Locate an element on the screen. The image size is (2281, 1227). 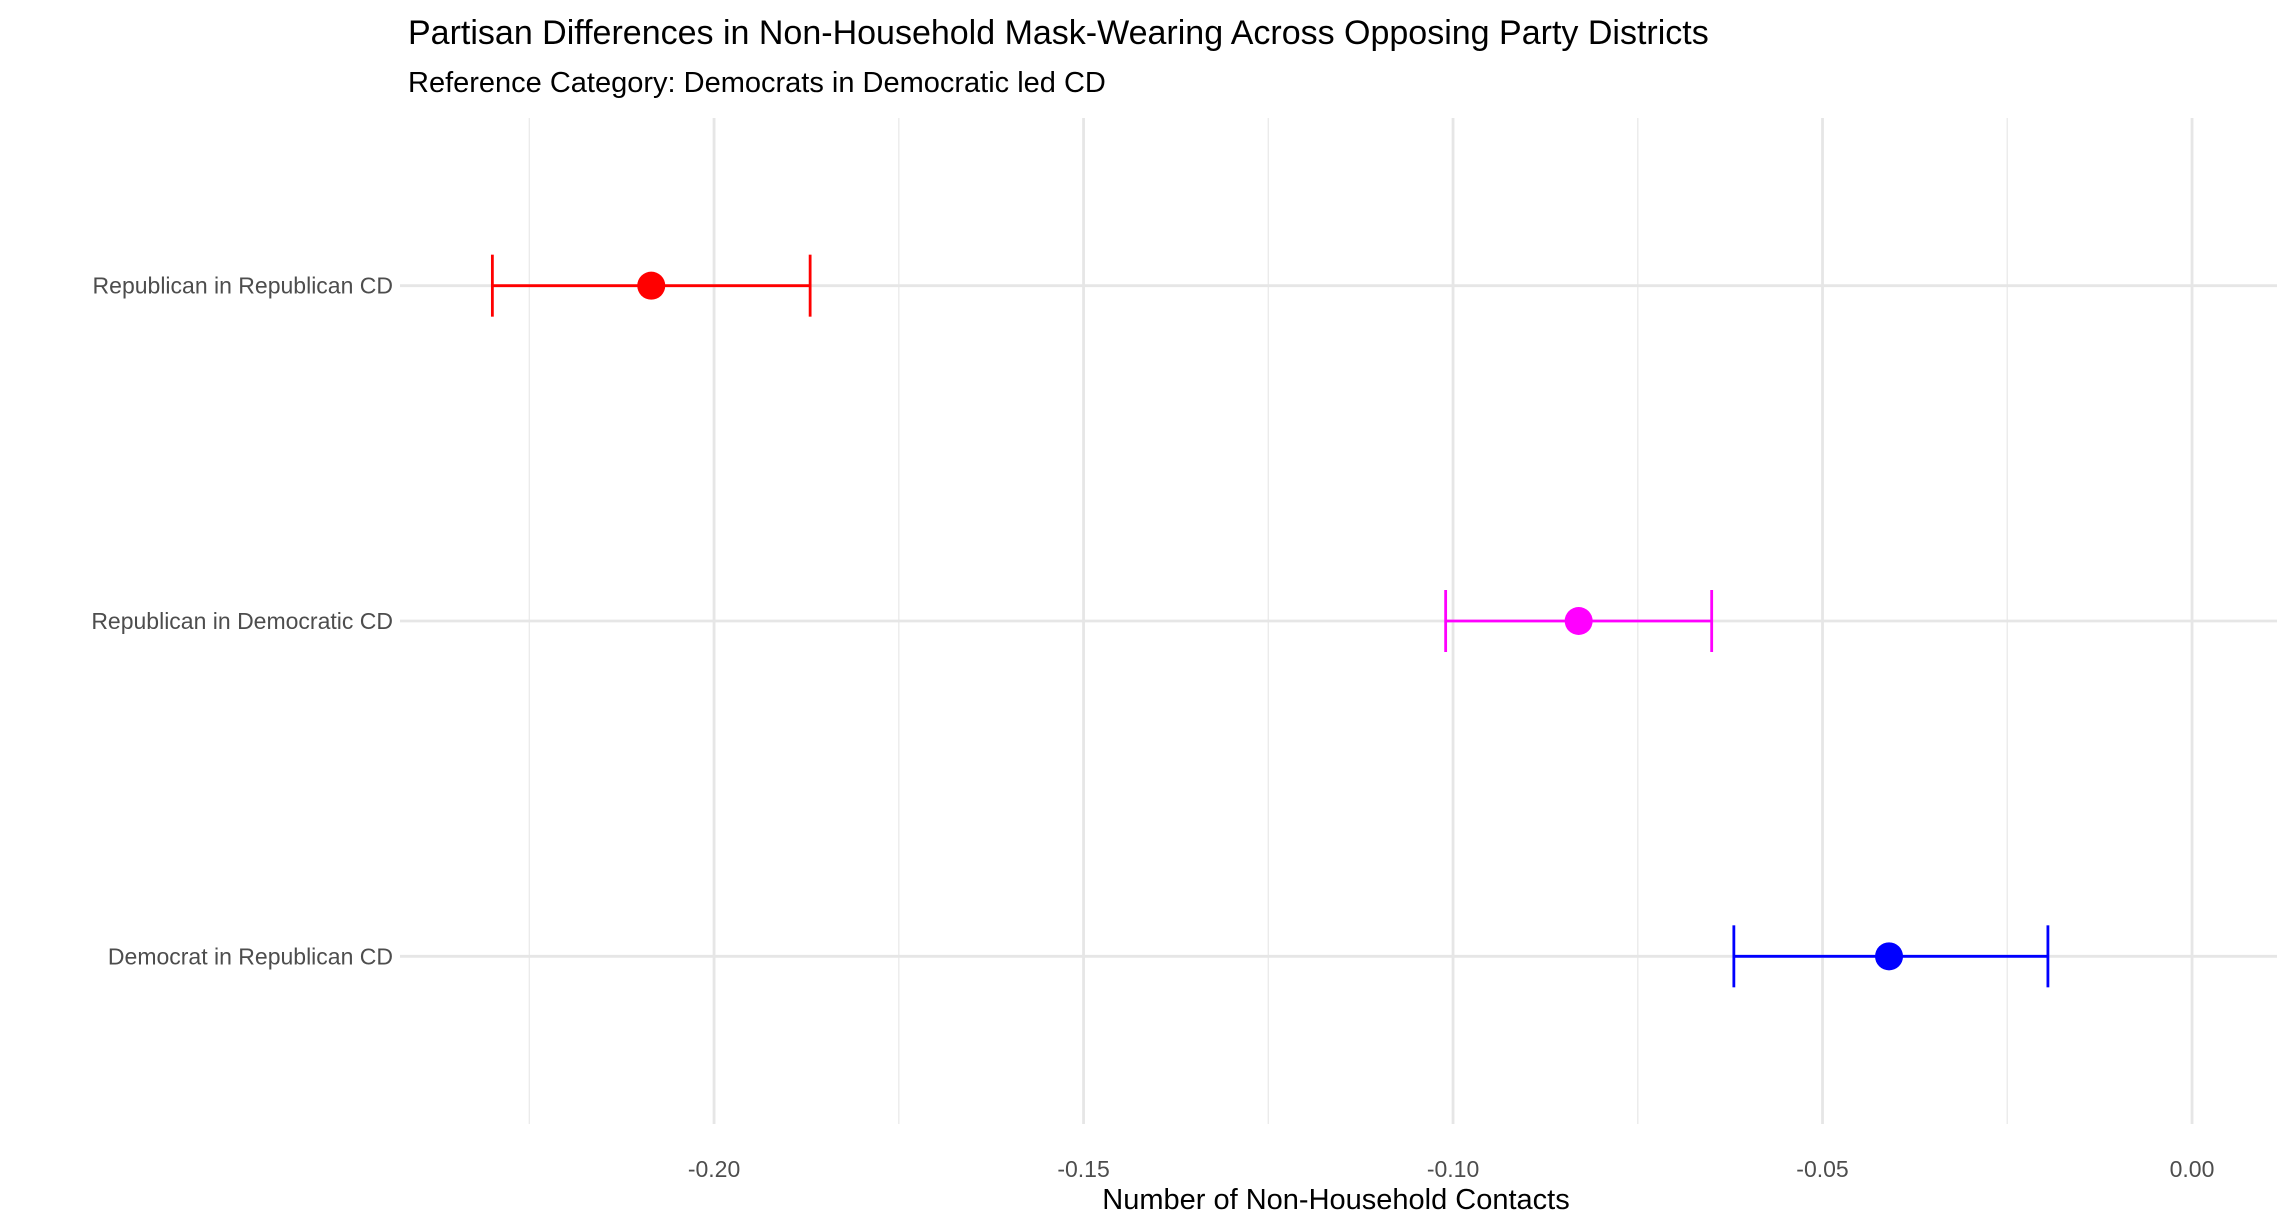
y-tick-label: Republican in Democratic CD is located at coordinates (242, 621).